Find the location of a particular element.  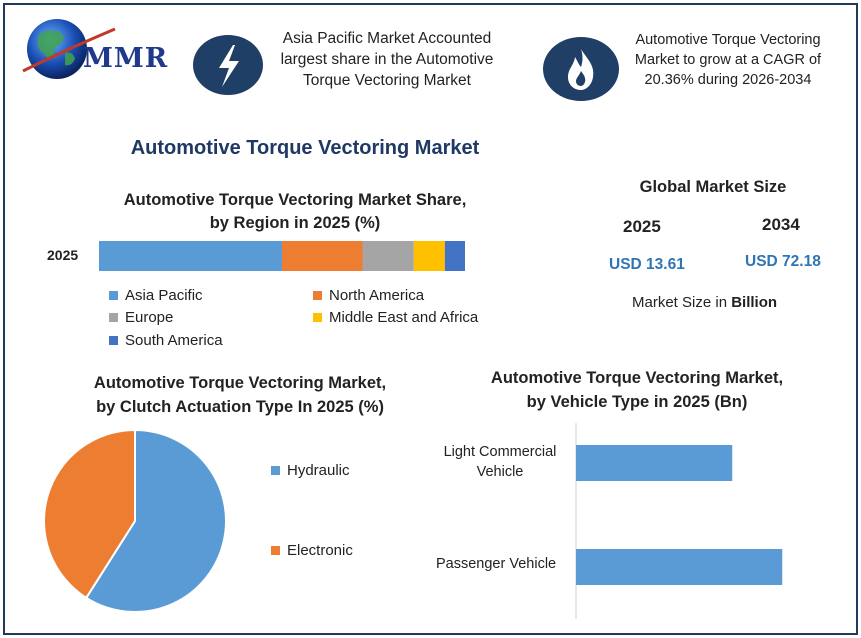

market-size-title: Global Market Size is located at coordinates (713, 187).